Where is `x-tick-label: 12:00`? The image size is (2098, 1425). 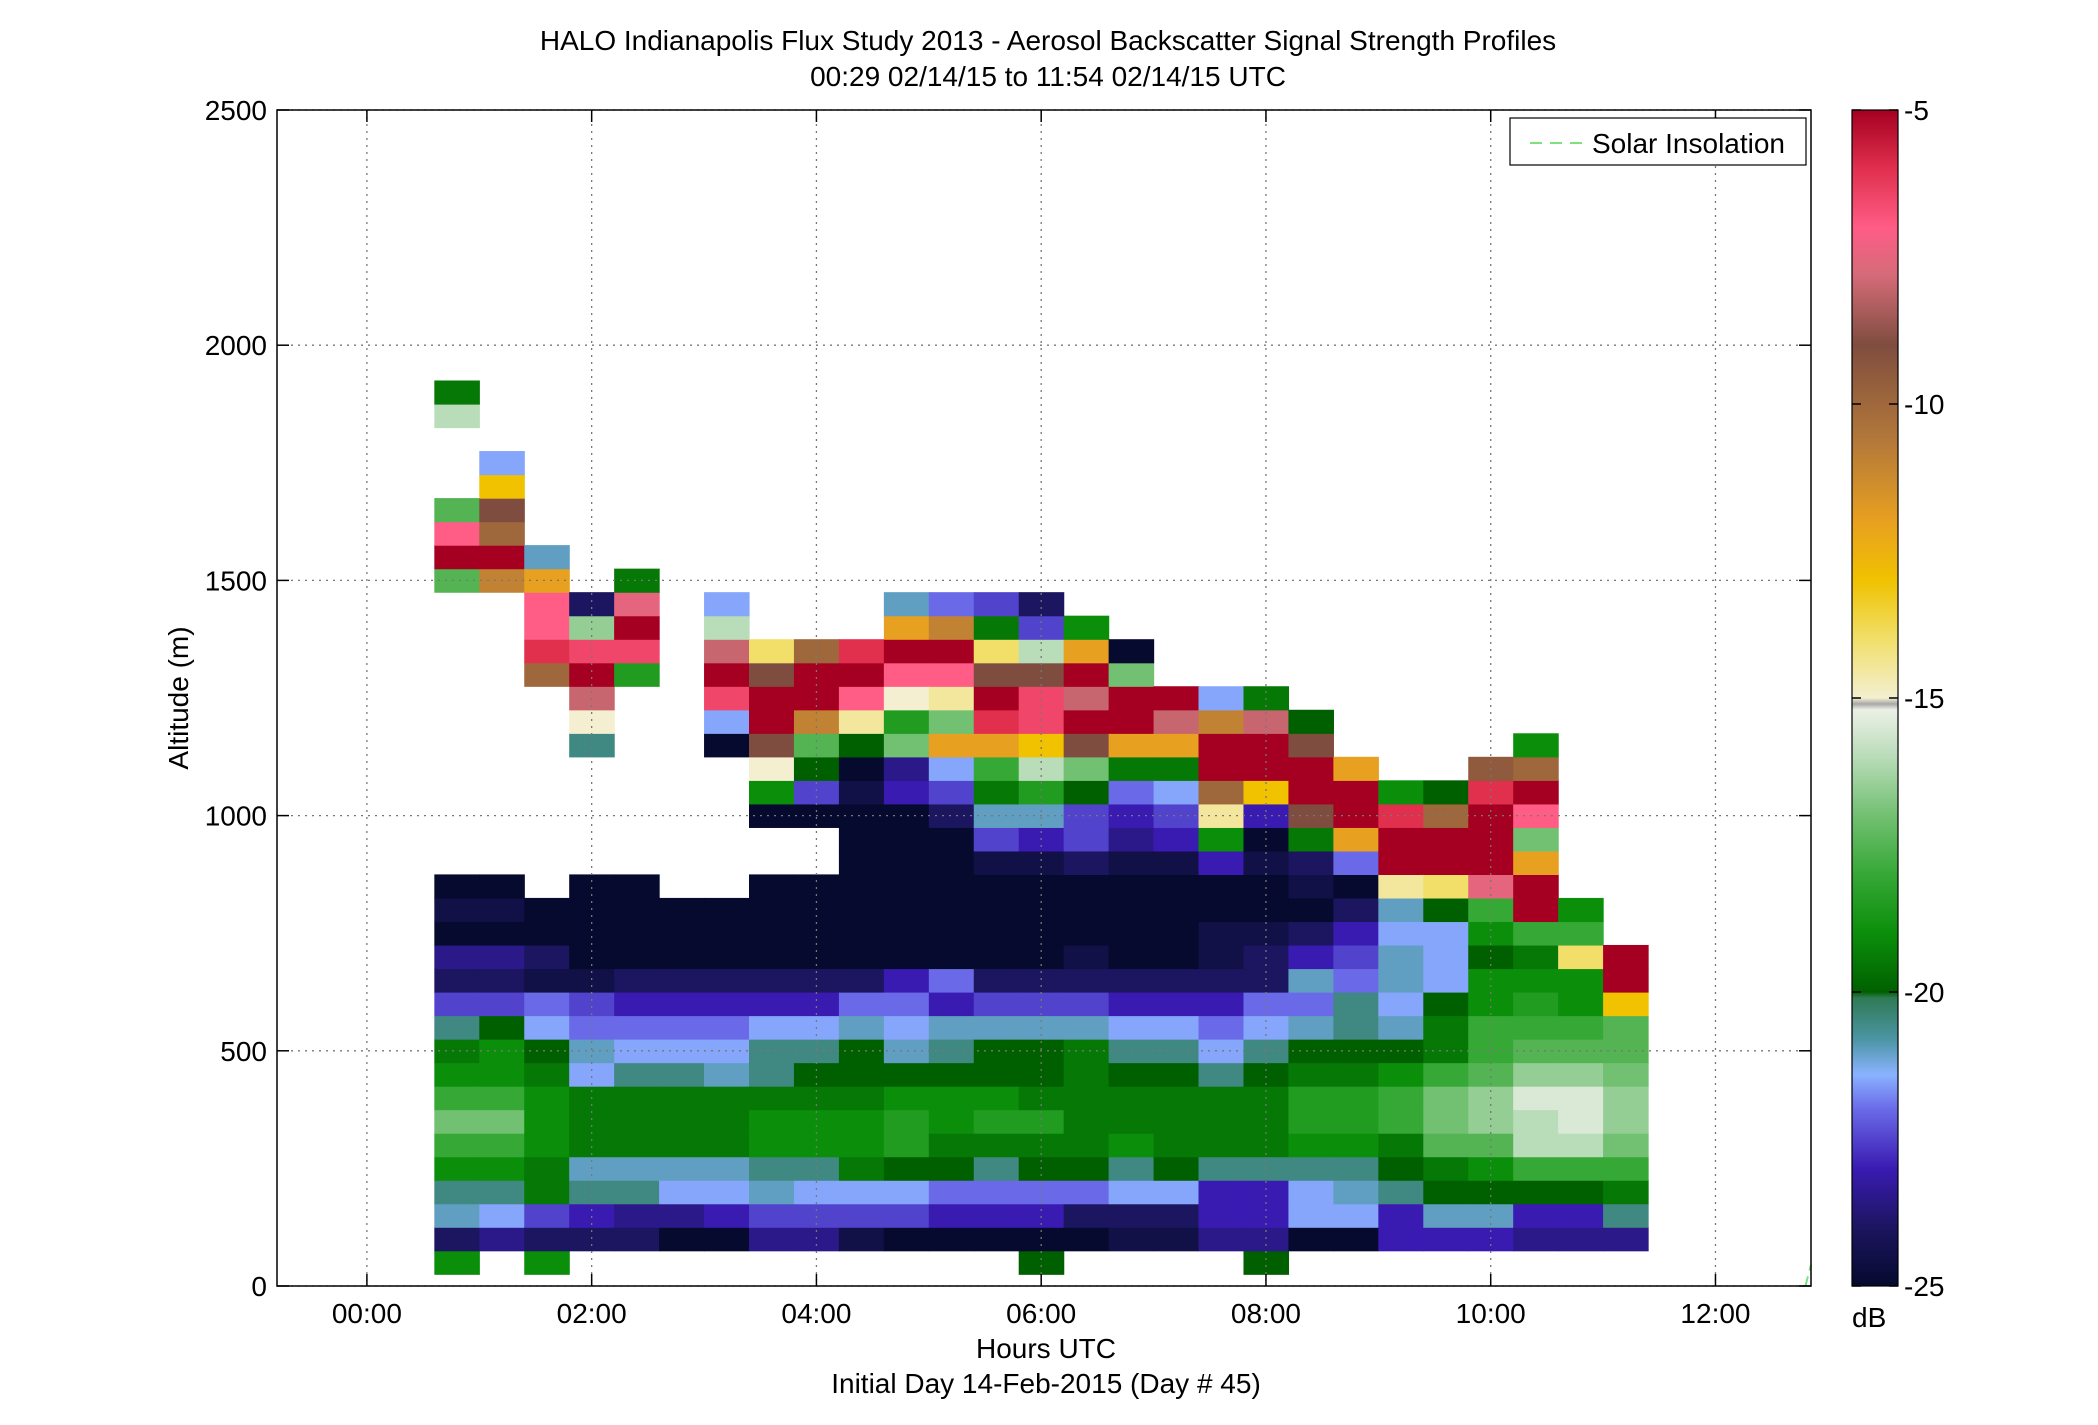 x-tick-label: 12:00 is located at coordinates (1715, 1313).